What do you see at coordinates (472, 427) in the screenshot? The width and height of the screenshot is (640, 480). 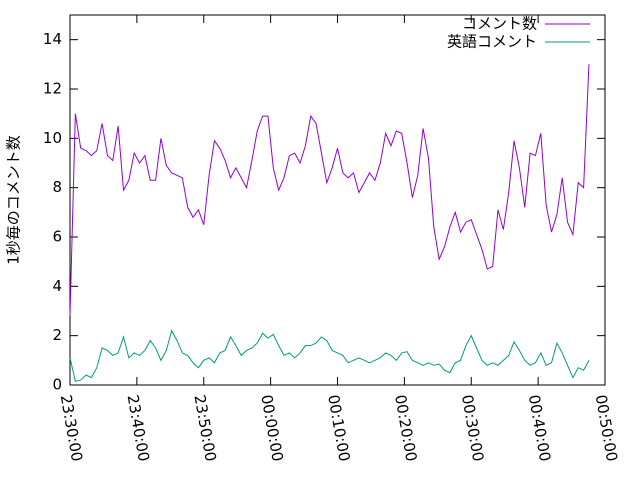 I see `x-tick-label: 00:30:00` at bounding box center [472, 427].